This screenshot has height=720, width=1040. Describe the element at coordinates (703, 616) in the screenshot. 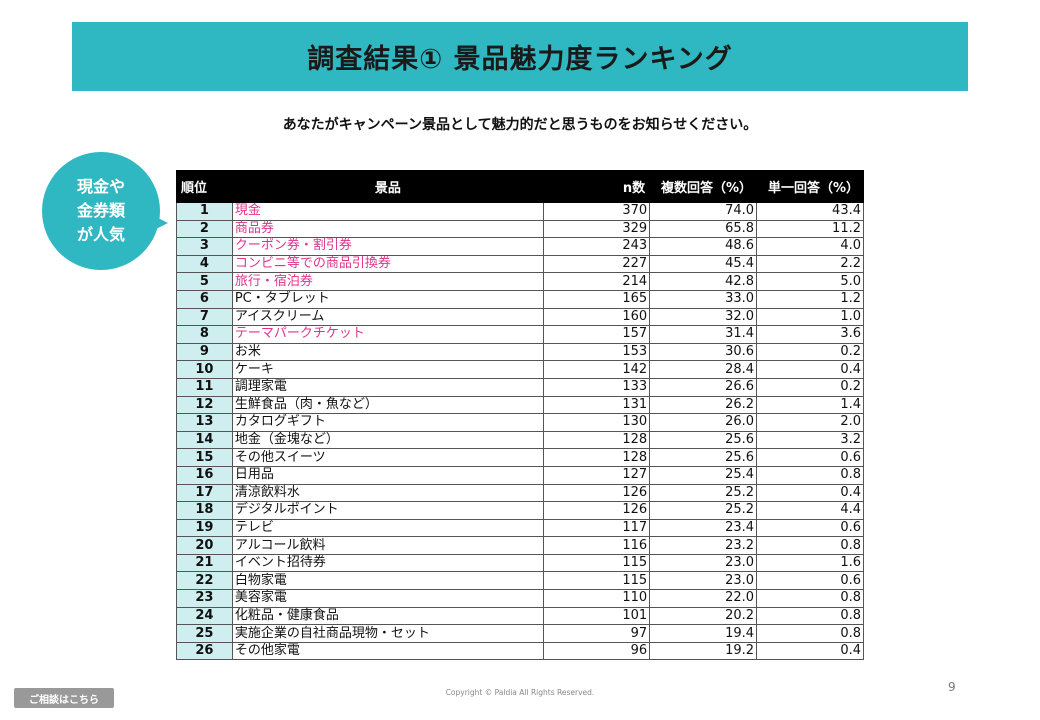

I see `multi-cell: 20.2` at that location.